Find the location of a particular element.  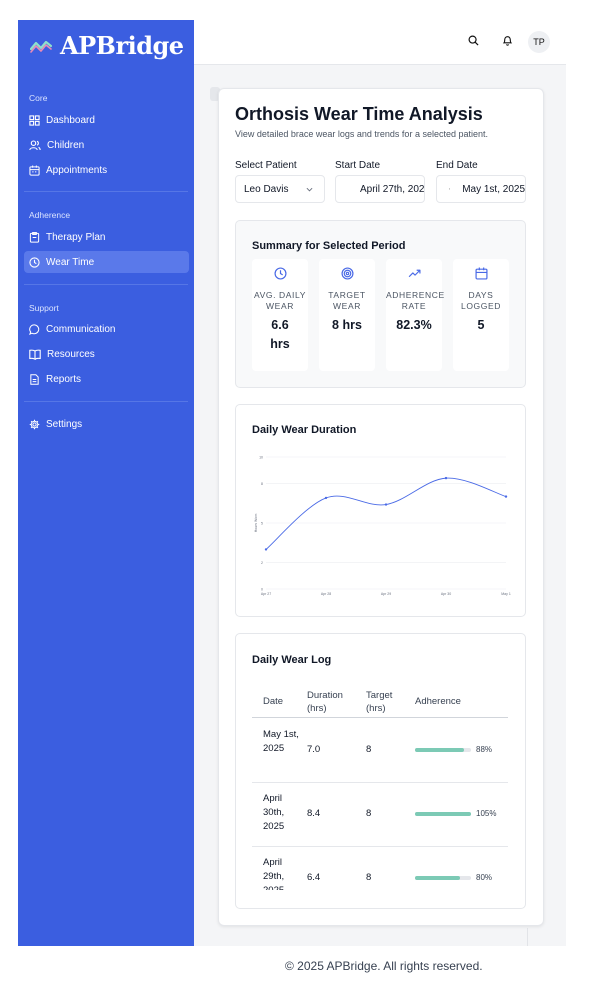

row-date: April 29th, 2025 is located at coordinates (274, 873).